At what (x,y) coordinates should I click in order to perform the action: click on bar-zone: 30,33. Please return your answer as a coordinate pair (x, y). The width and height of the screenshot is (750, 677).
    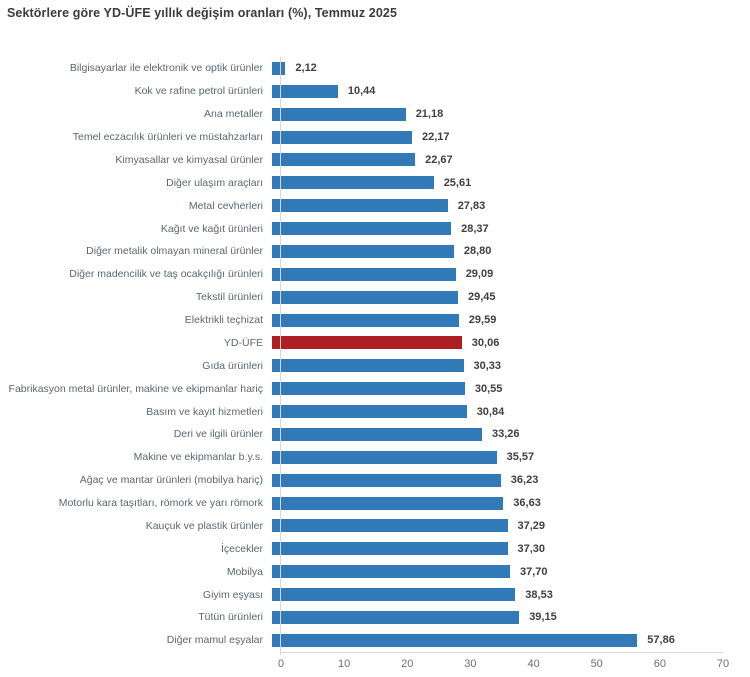
    Looking at the image, I should click on (511, 365).